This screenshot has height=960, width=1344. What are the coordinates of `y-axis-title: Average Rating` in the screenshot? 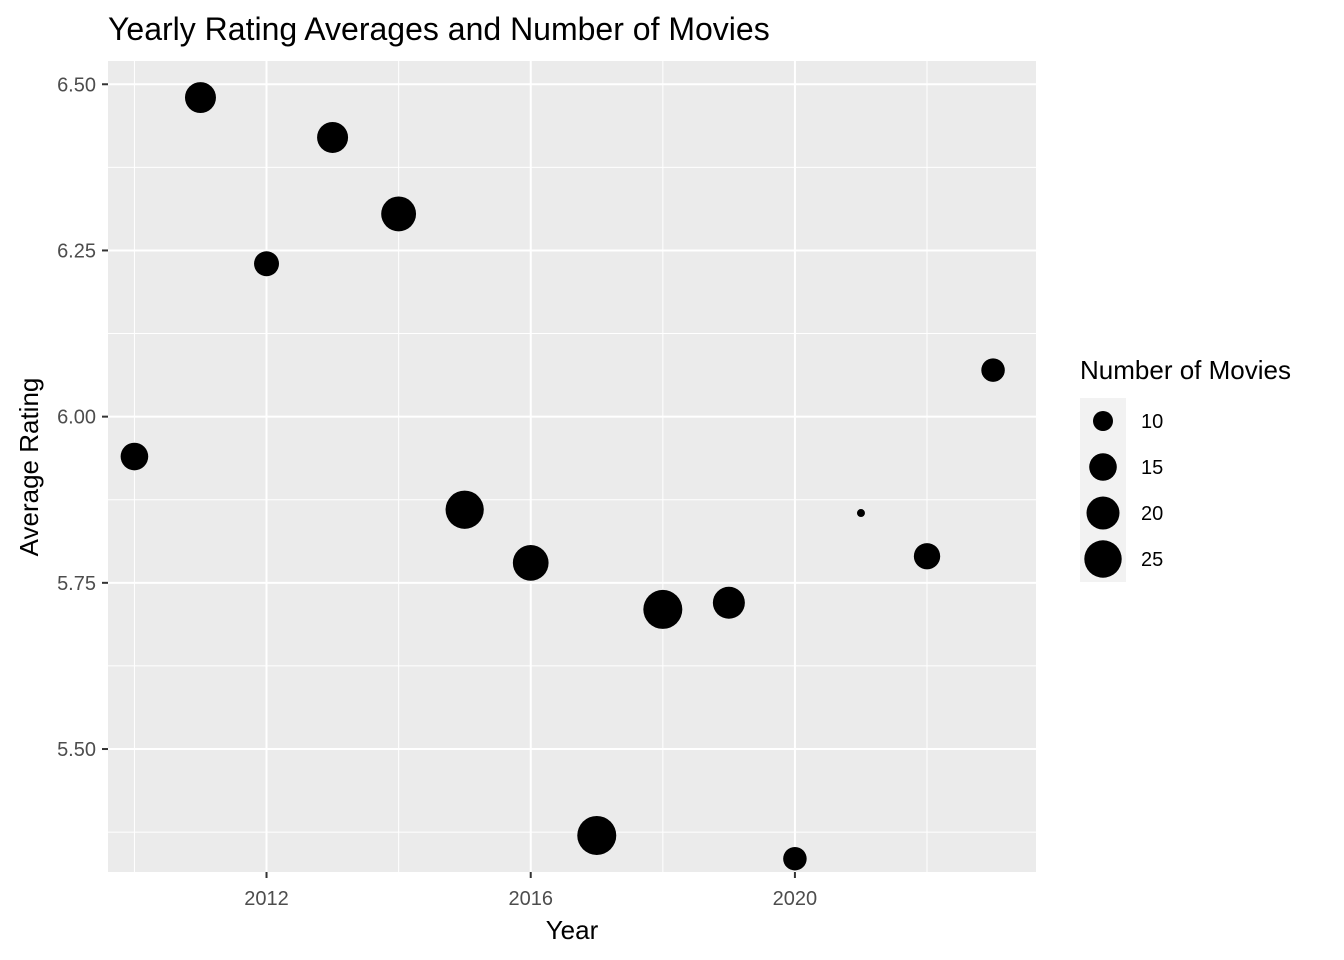 It's located at (29, 467).